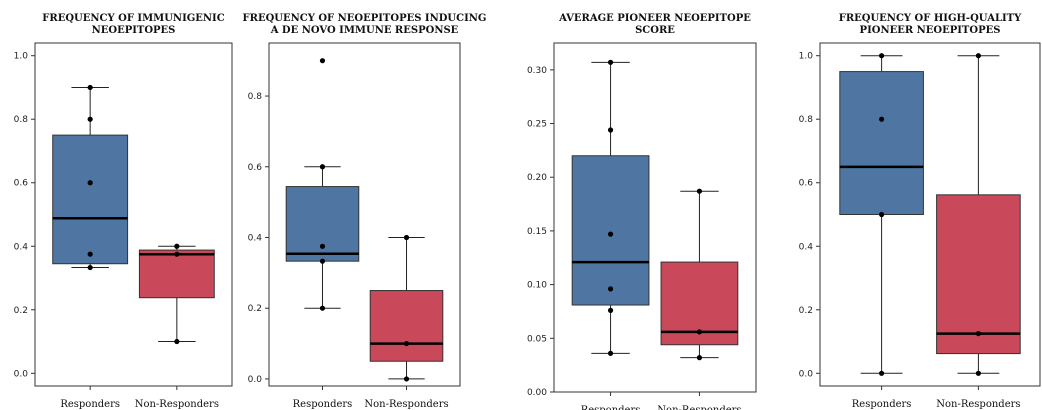  Describe the element at coordinates (133, 18) in the screenshot. I see `chart-title: FREQUENCY OF IMMUNIGENIC` at that location.